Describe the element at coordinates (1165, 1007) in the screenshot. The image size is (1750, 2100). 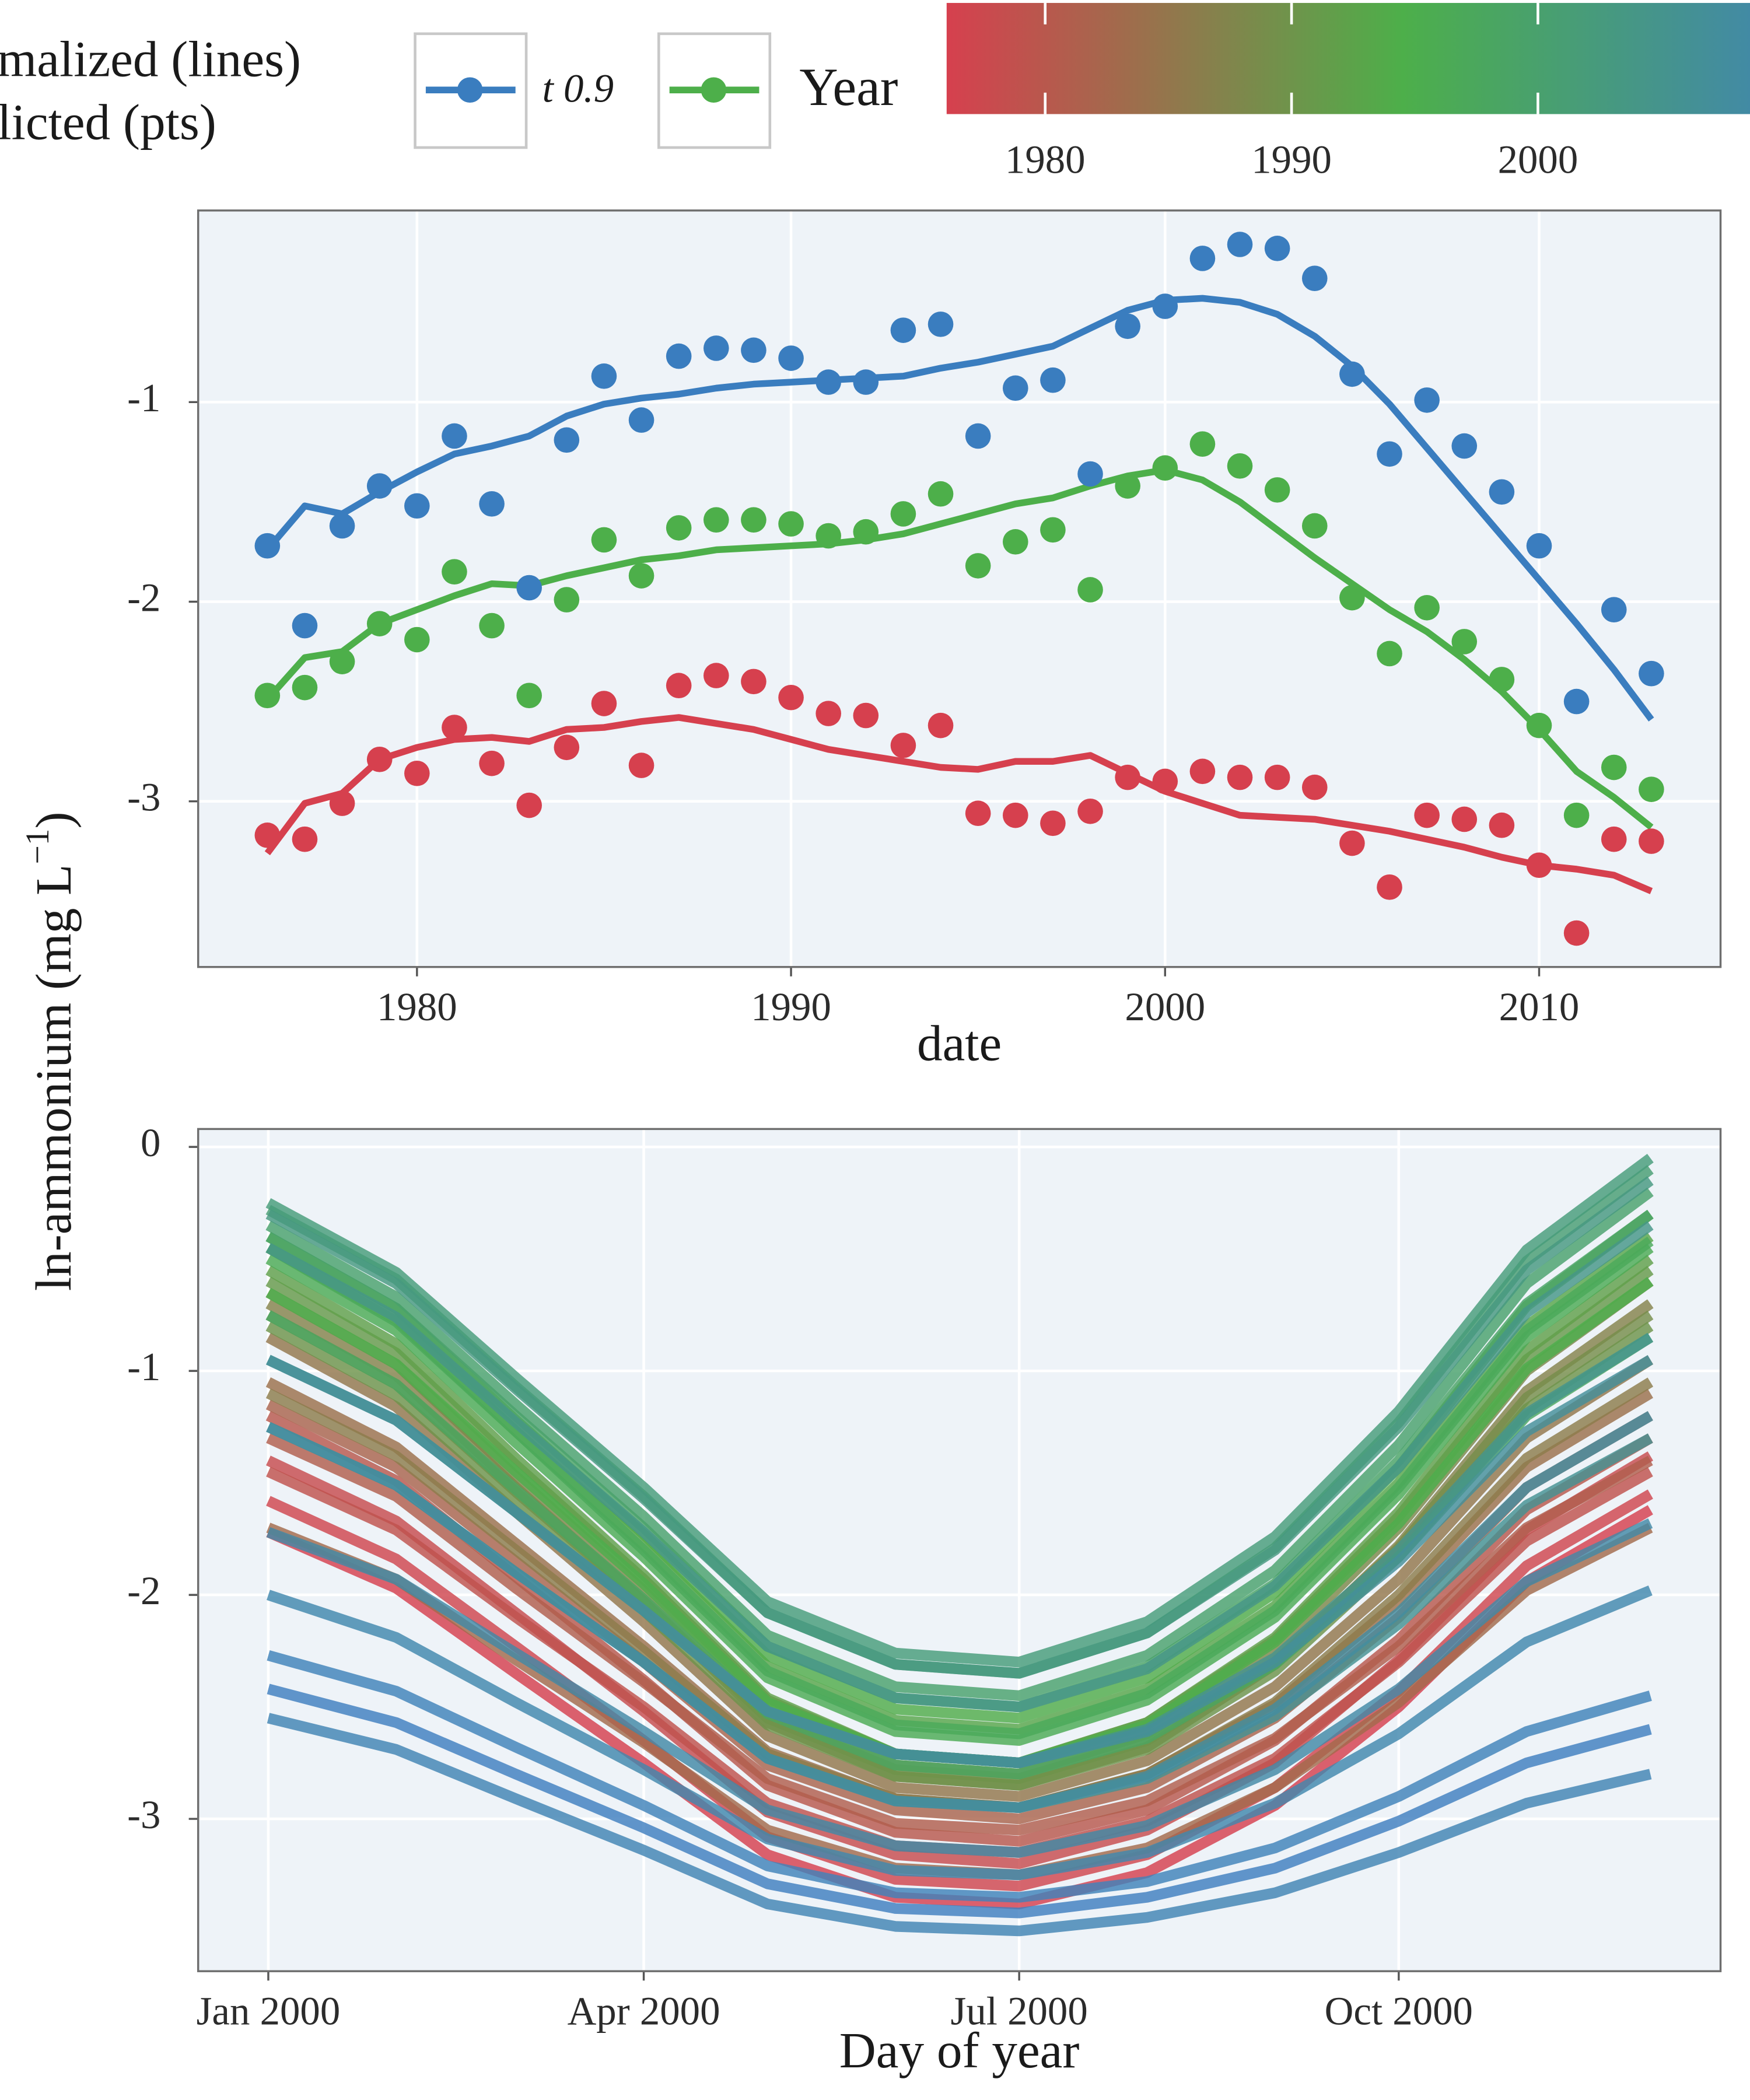
I see `x-tick-label: 2000` at that location.